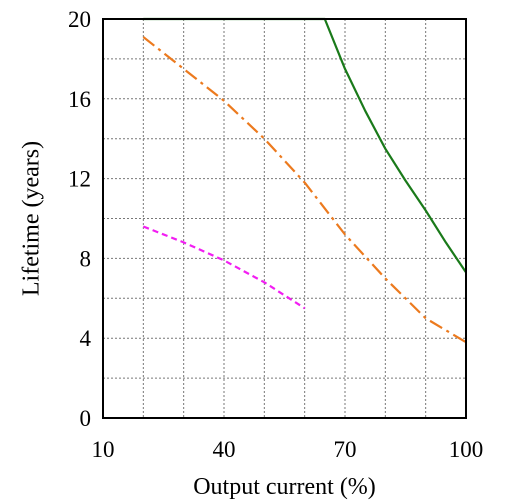  Describe the element at coordinates (345, 449) in the screenshot. I see `x-tick-label: 70` at that location.